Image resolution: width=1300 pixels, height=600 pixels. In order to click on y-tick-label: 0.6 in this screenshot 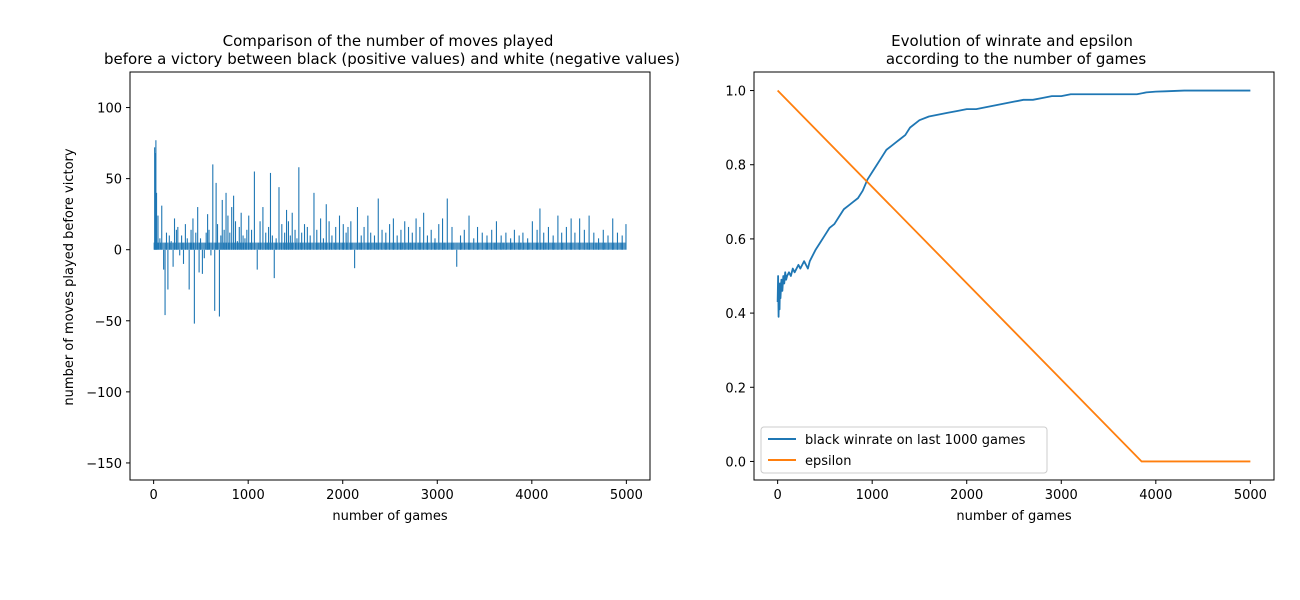, I will do `click(735, 240)`.